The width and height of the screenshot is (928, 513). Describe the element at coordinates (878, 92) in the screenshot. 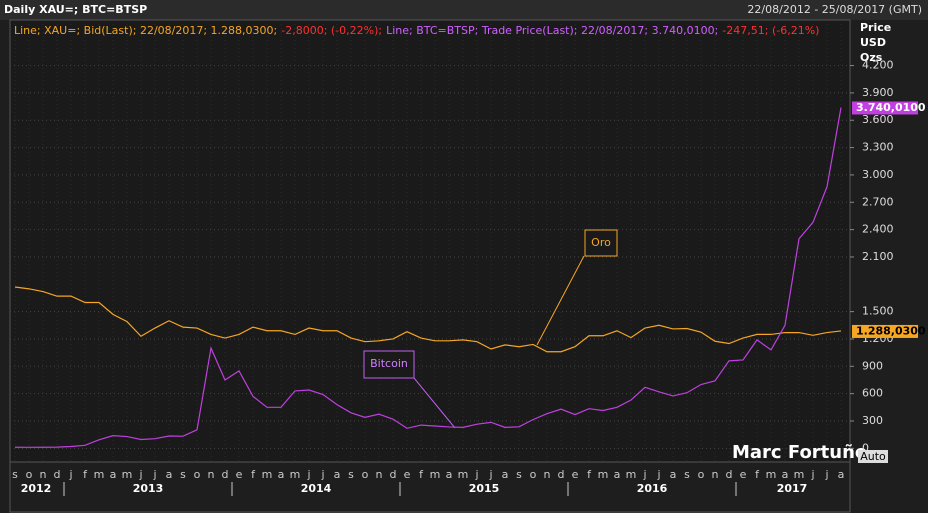

I see `y-tick-label: 3.900` at that location.